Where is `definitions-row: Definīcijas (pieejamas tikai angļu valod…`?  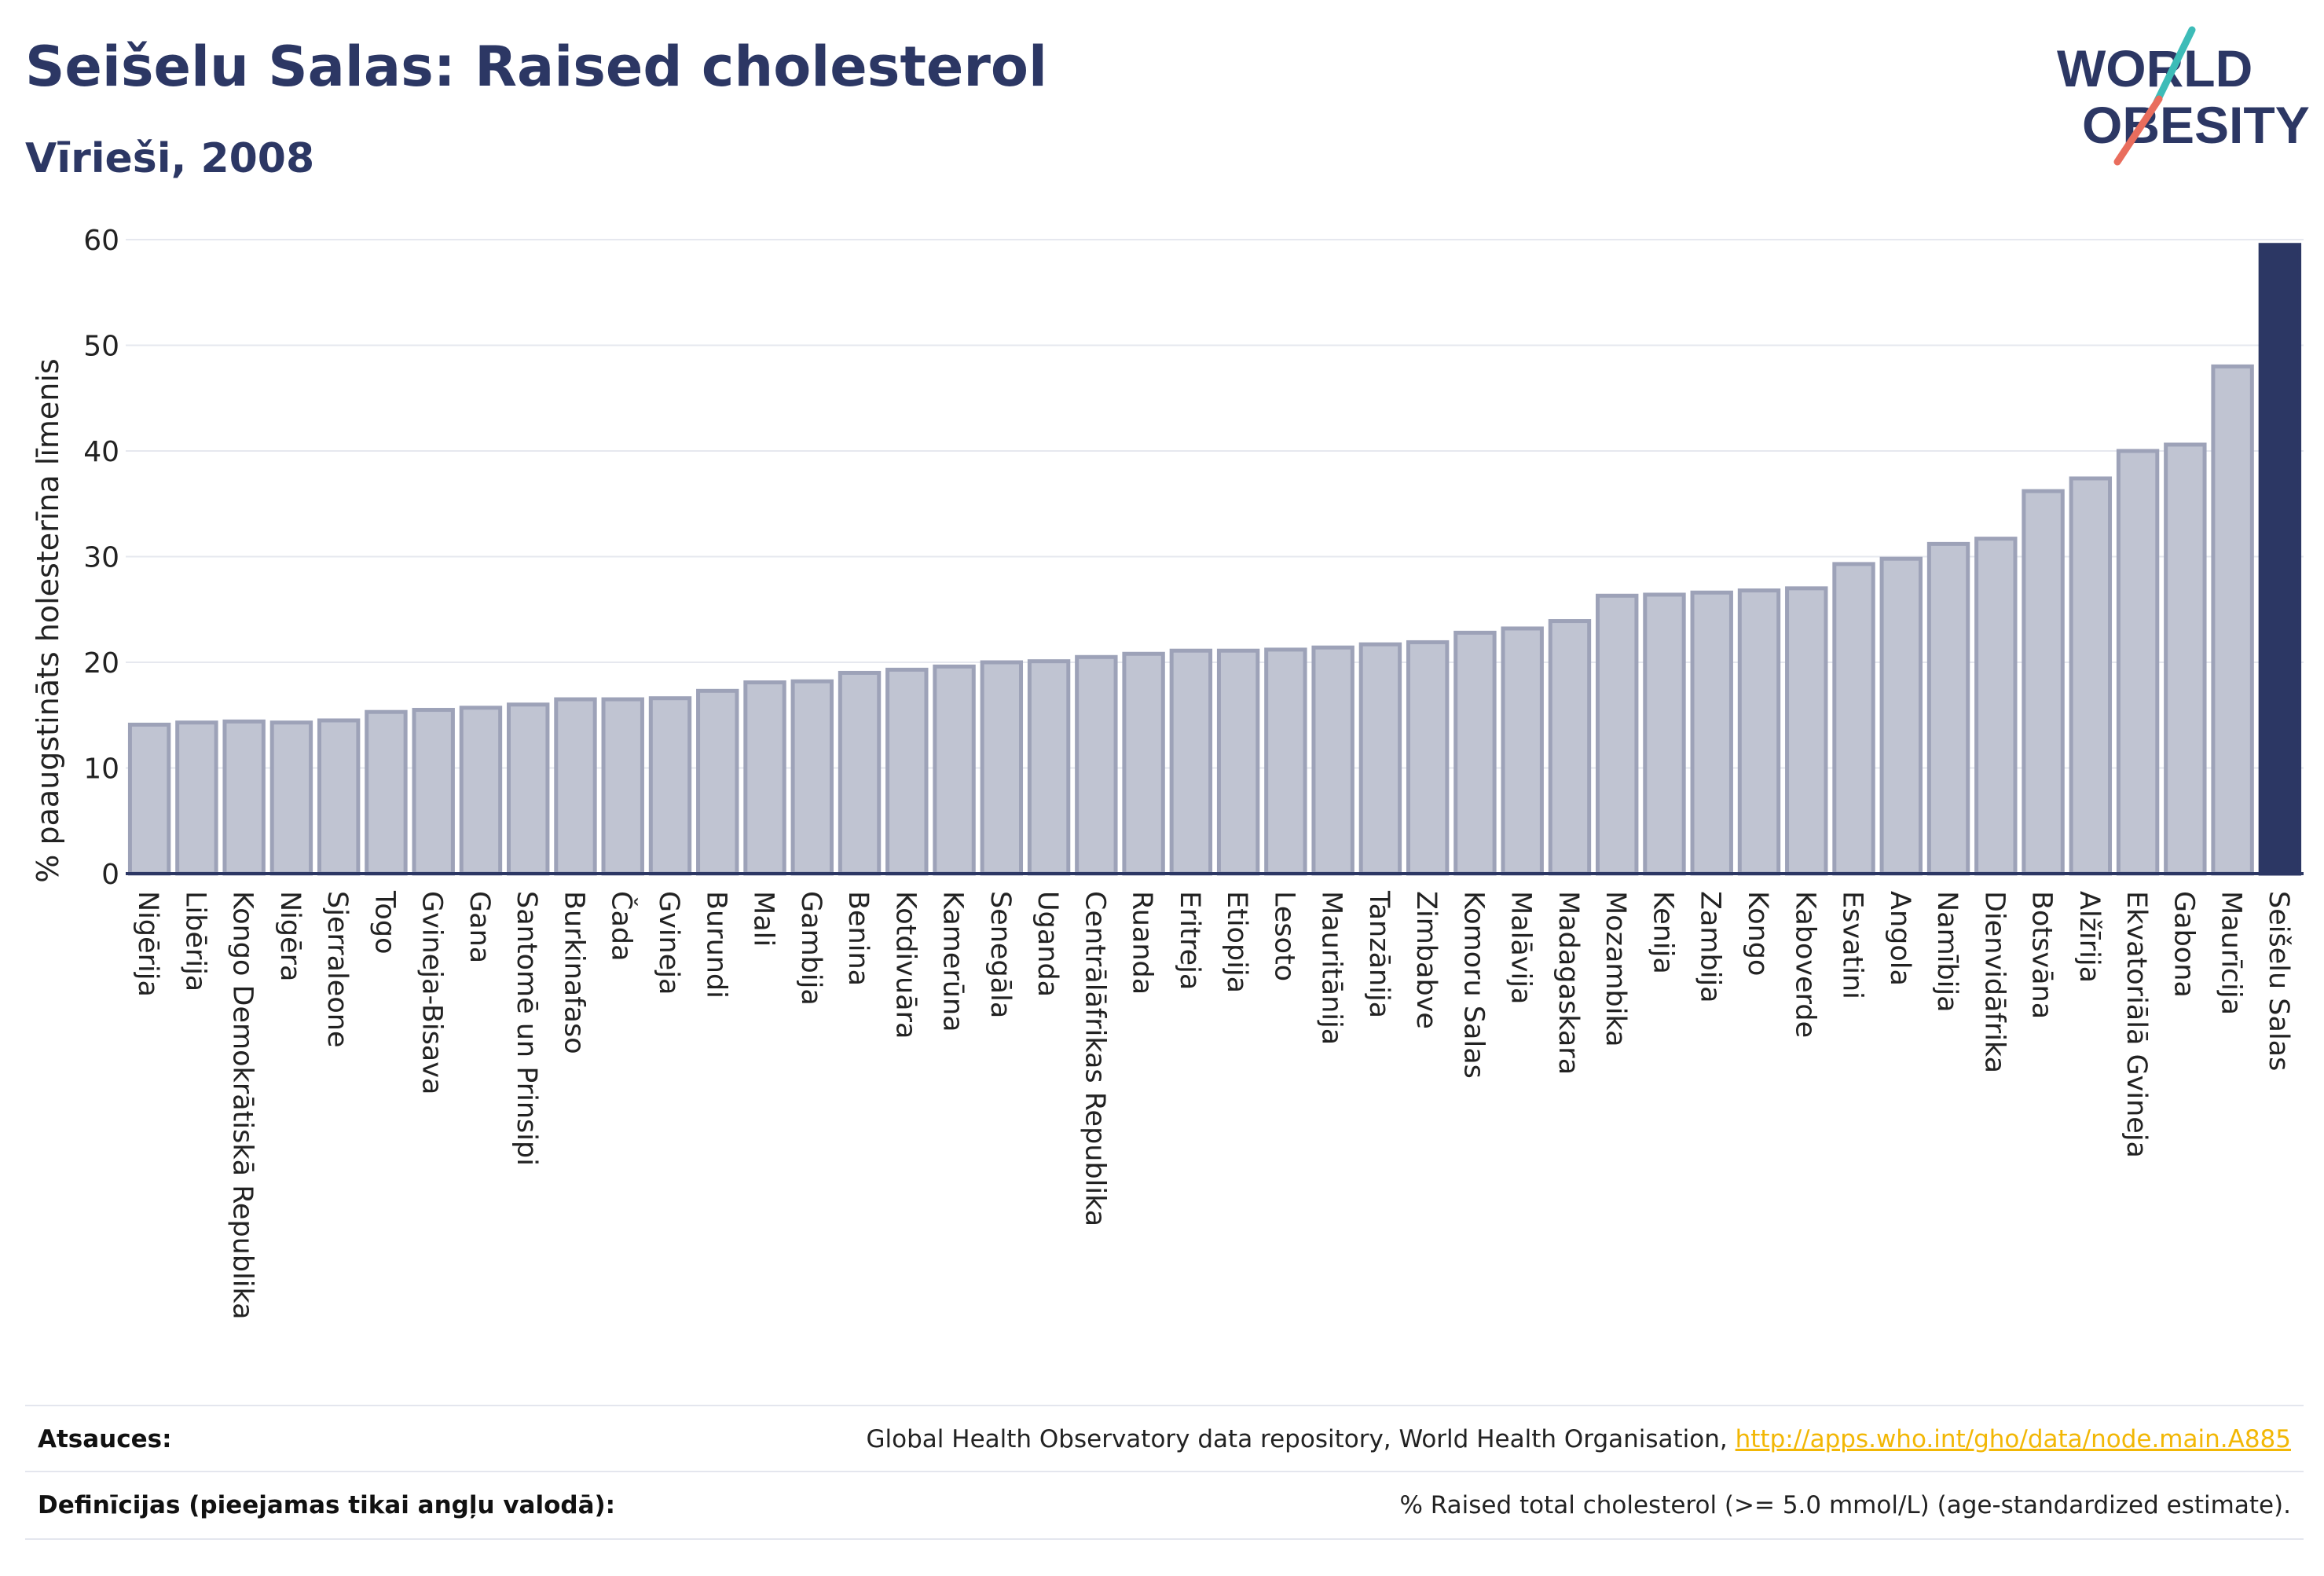 definitions-row: Definīcijas (pieejamas tikai angļu valod… is located at coordinates (1164, 1505).